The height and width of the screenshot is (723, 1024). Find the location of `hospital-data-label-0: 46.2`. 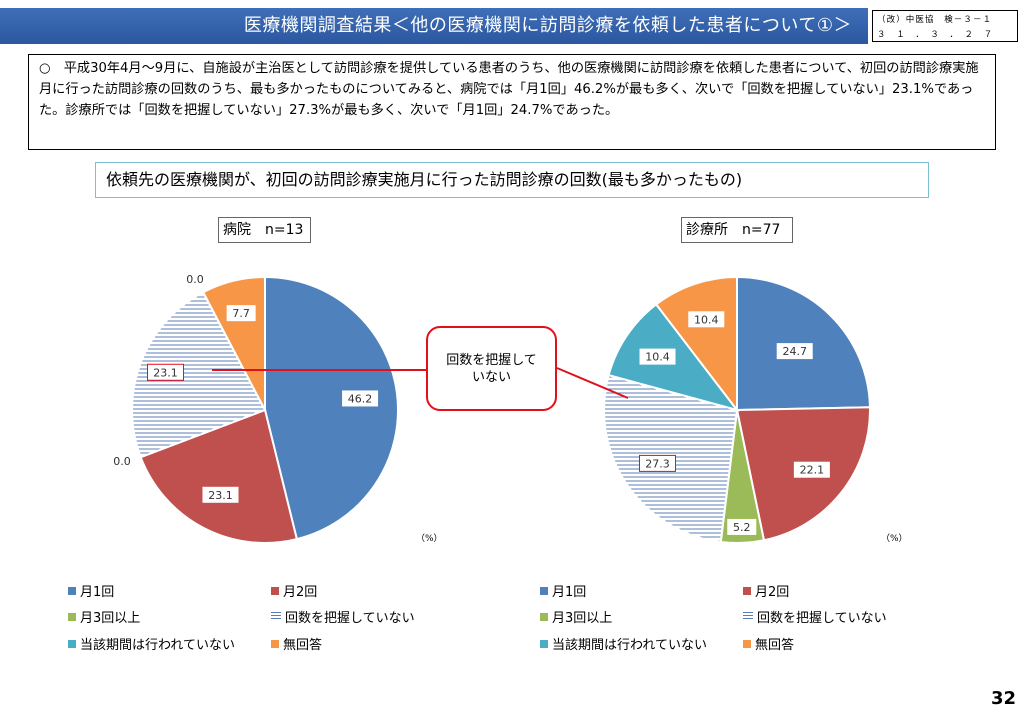

hospital-data-label-0: 46.2 is located at coordinates (360, 398).